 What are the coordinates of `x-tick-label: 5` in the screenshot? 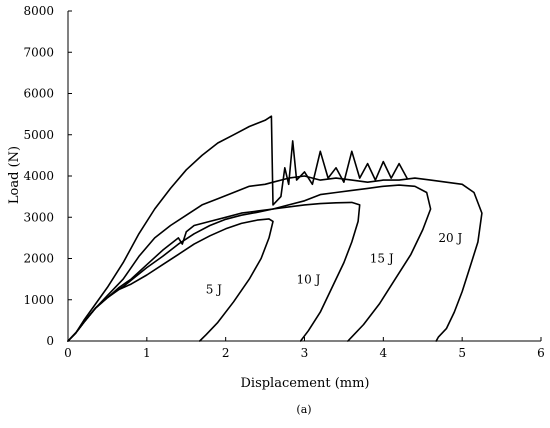 It's located at (462, 353).